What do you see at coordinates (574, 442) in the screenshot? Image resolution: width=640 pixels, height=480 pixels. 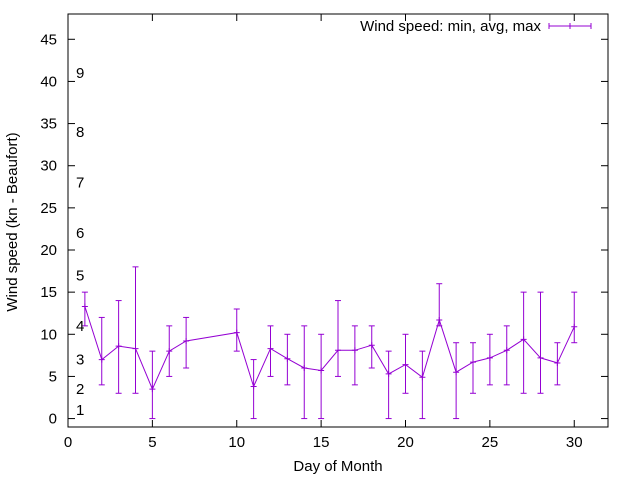 I see `x-tick-label: 30` at bounding box center [574, 442].